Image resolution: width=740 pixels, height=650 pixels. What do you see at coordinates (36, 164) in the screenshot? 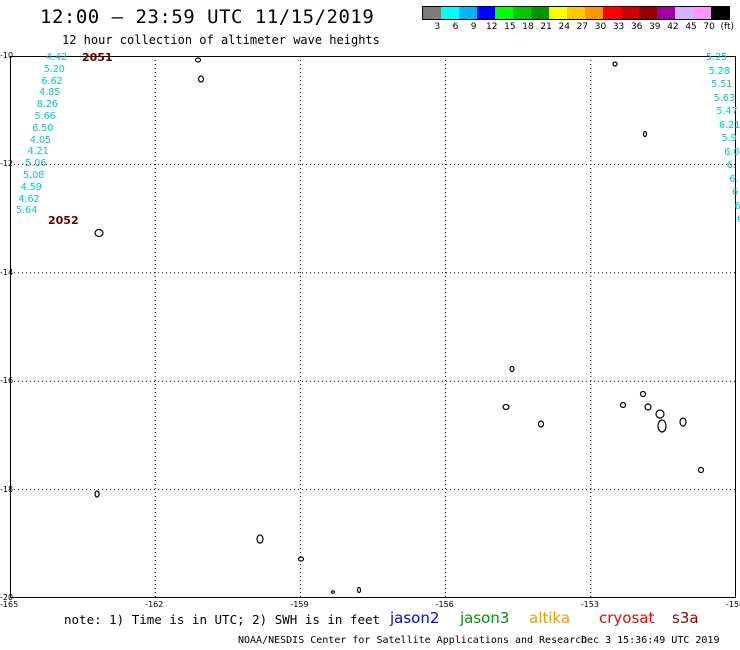
I see `wave-height-value: 5.06` at bounding box center [36, 164].